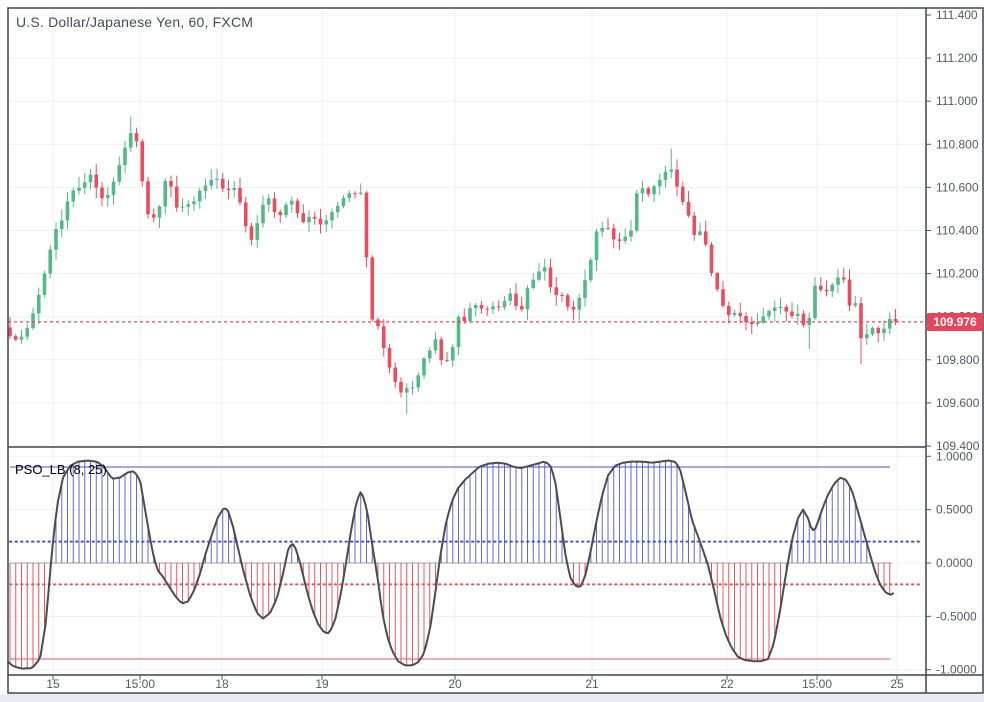 The width and height of the screenshot is (984, 702). I want to click on indicator-label: PSO_LB (8, 25), so click(61, 469).